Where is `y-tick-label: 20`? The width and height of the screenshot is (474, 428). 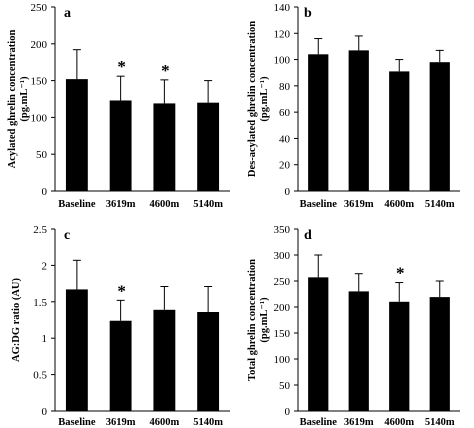 y-tick-label: 20 is located at coordinates (285, 166).